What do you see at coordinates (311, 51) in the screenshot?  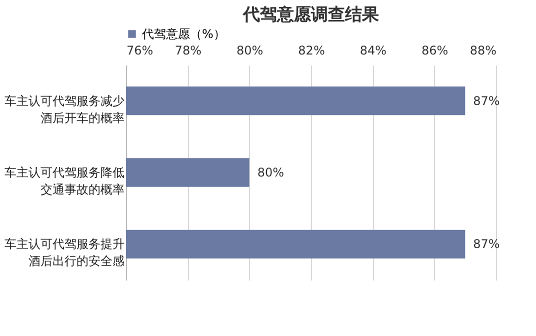 I see `x-tick-label: 82%` at bounding box center [311, 51].